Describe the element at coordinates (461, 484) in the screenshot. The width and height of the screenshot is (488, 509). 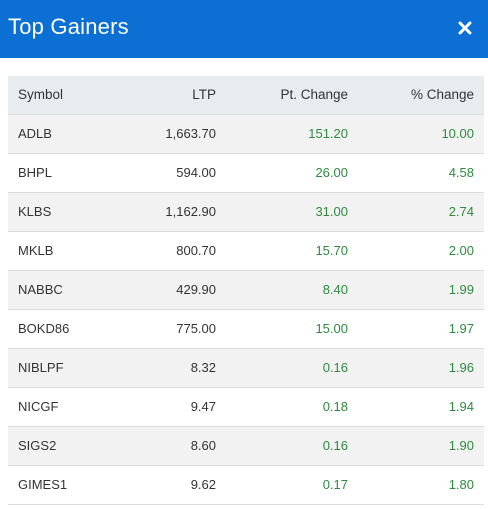
I see `cell-pct-change: 1.80` at that location.